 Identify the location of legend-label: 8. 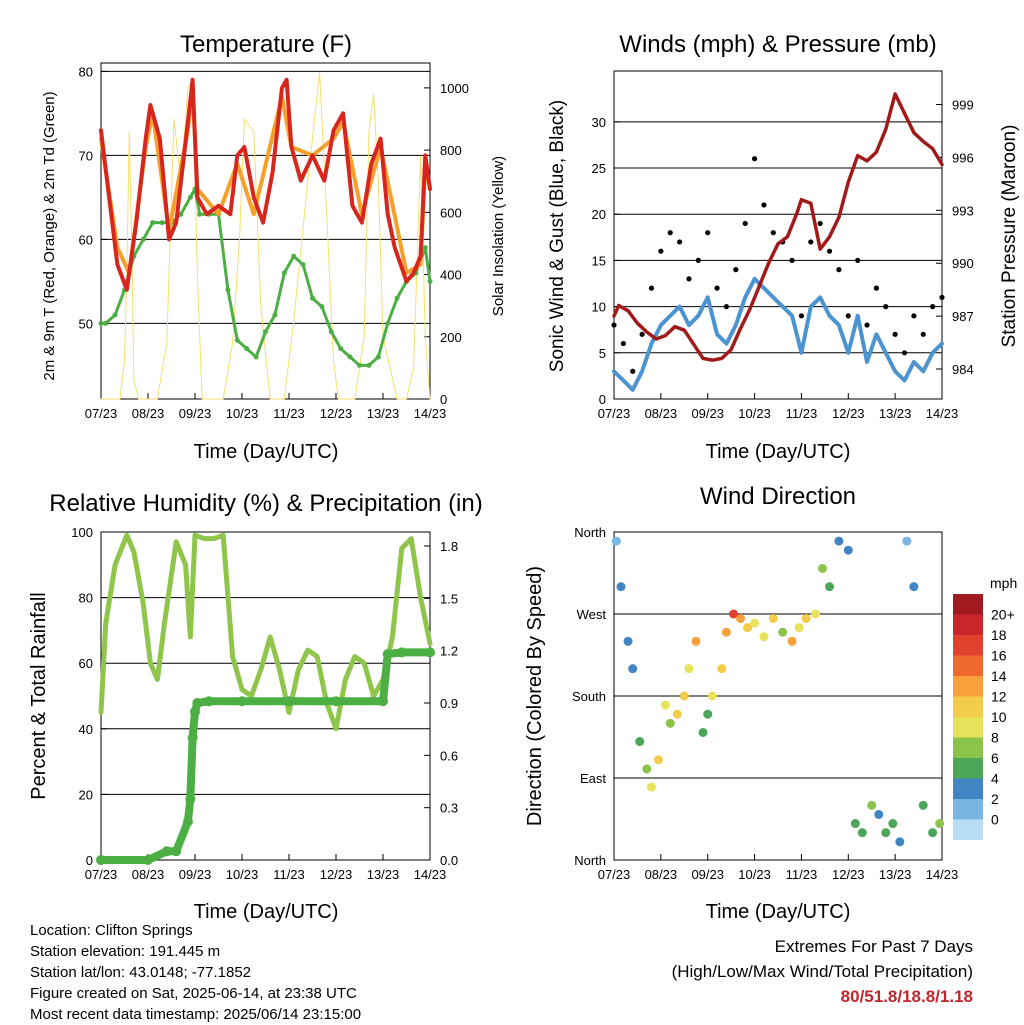
(995, 738).